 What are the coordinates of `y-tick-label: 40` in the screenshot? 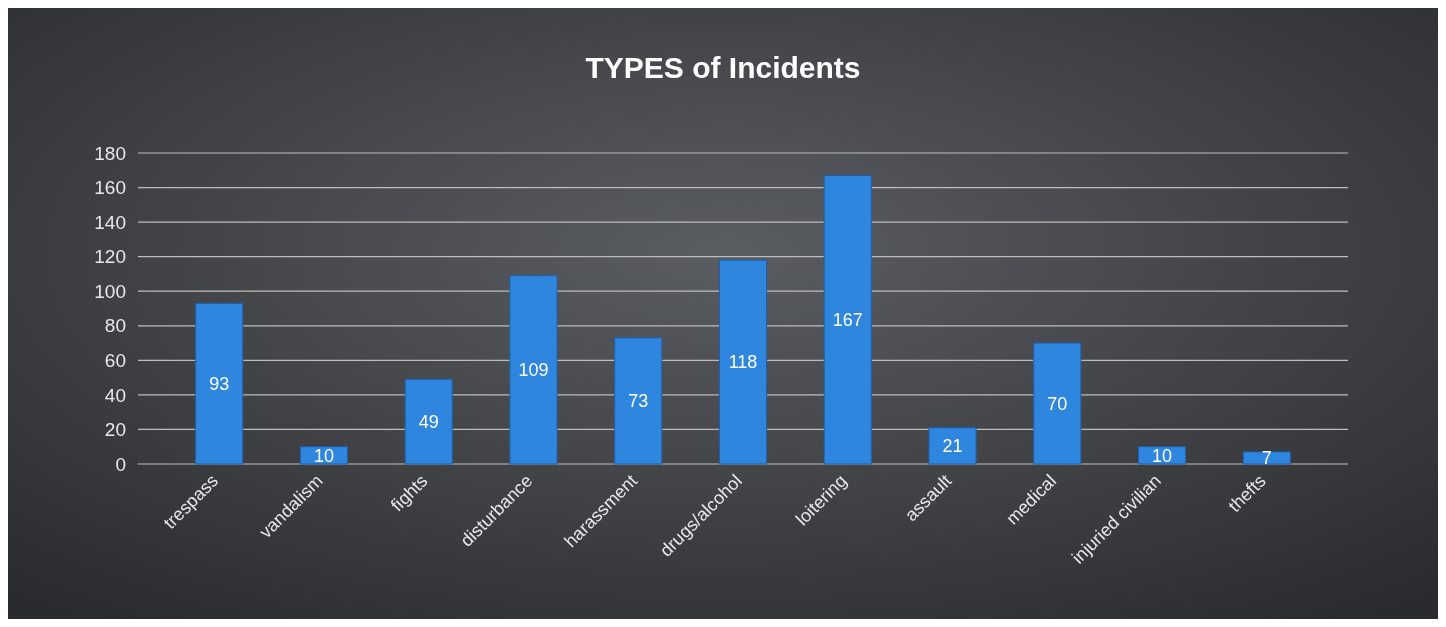 It's located at (115, 395).